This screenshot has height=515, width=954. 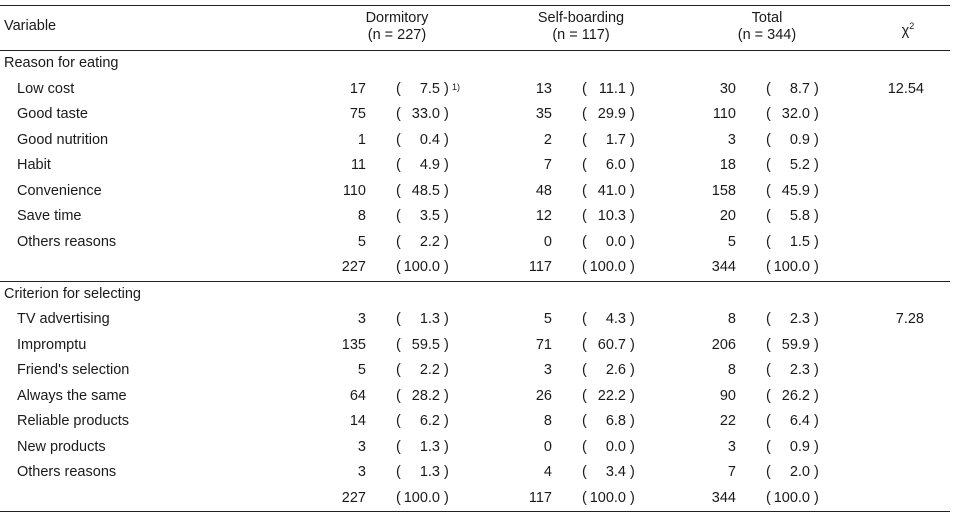 What do you see at coordinates (475, 294) in the screenshot?
I see `section-title-row: Criterion for selecting` at bounding box center [475, 294].